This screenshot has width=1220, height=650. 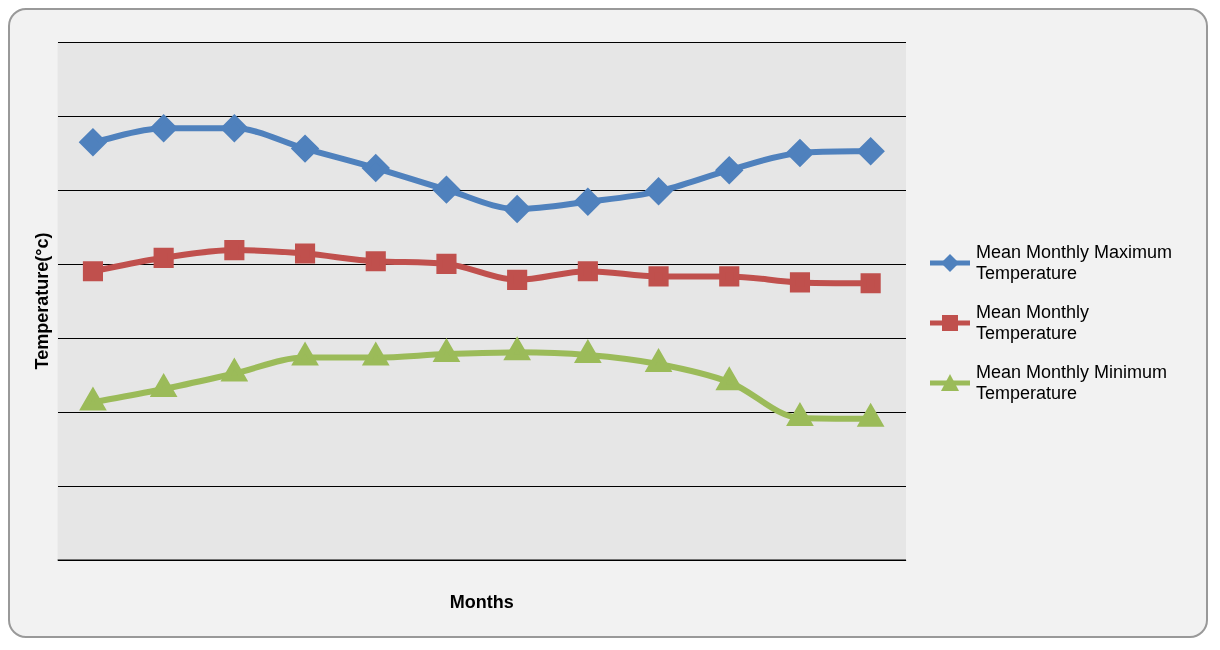 What do you see at coordinates (481, 602) in the screenshot?
I see `x-axis-title: Months` at bounding box center [481, 602].